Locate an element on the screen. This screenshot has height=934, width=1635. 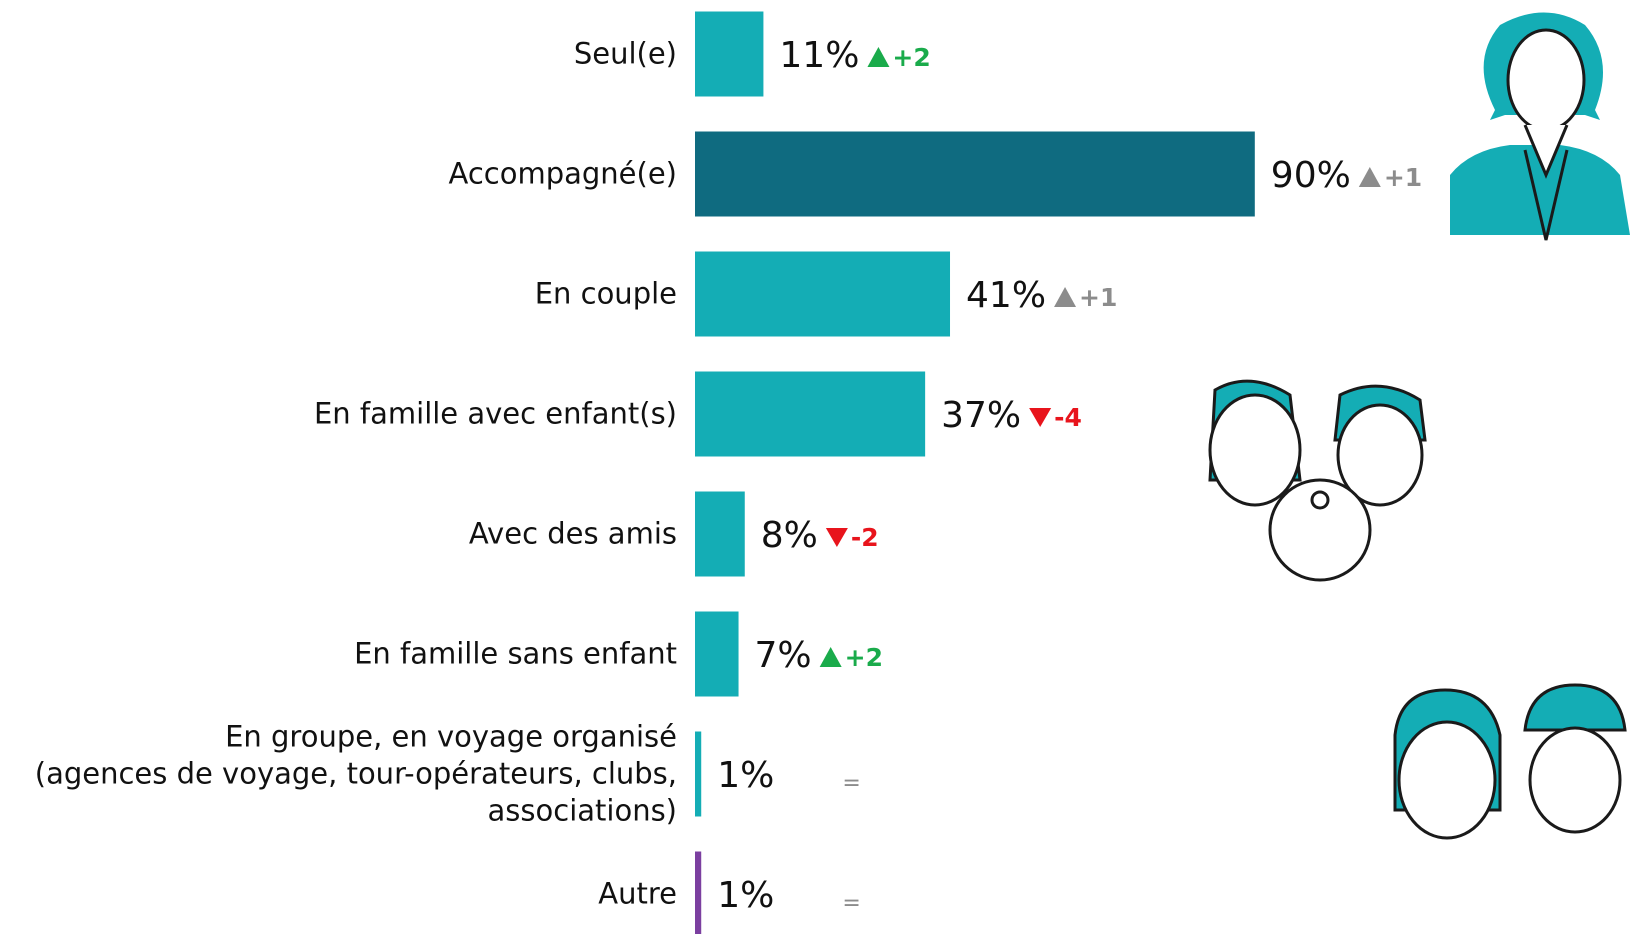
category-label: En couple is located at coordinates (605, 293).